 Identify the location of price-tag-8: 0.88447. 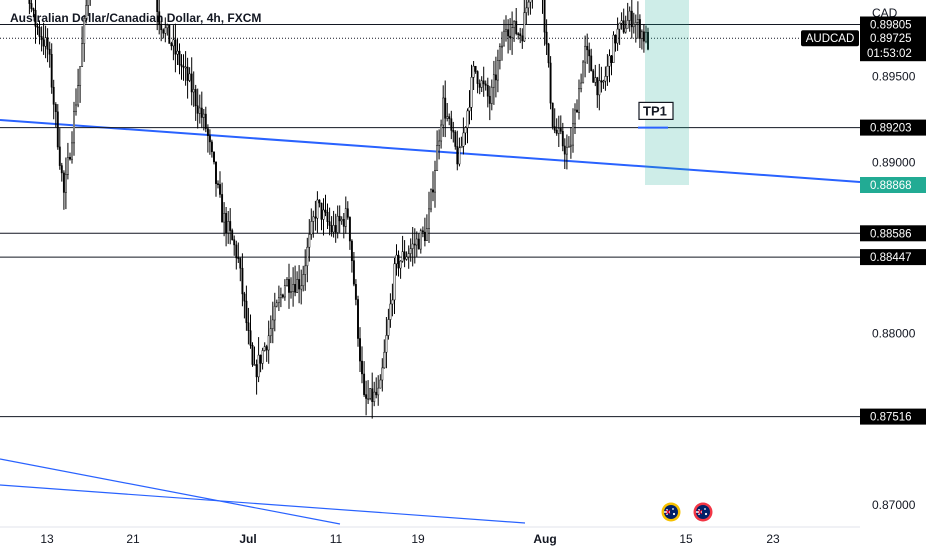
(891, 258).